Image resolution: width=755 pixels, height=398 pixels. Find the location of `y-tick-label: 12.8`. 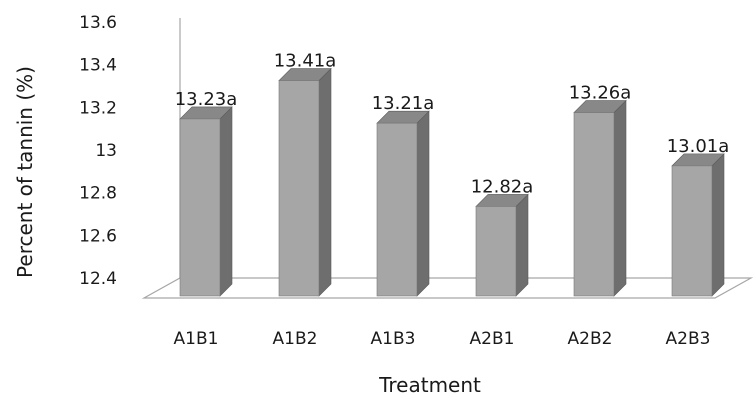

y-tick-label: 12.8 is located at coordinates (98, 194).